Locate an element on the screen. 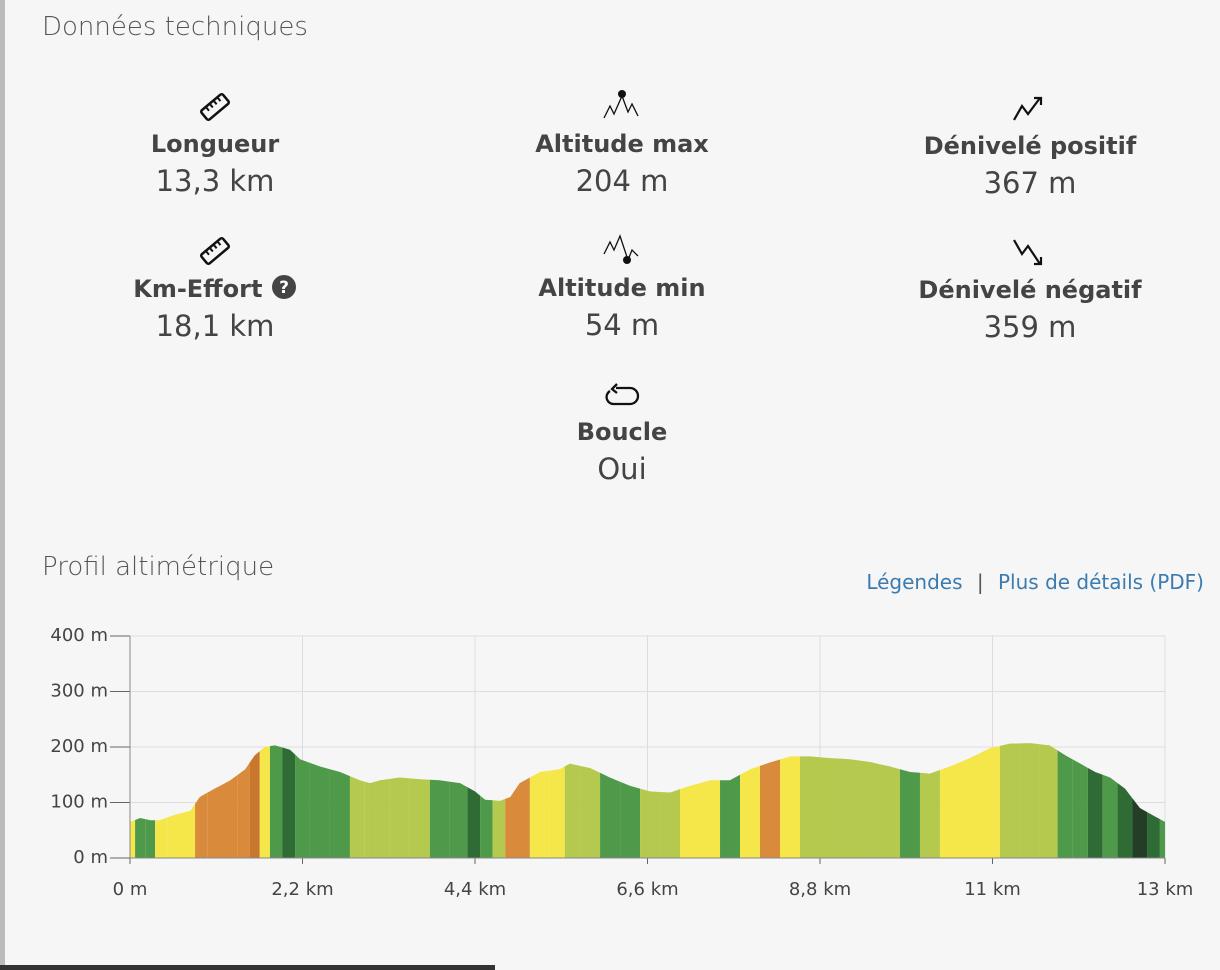  stat-value: 54 m is located at coordinates (622, 325).